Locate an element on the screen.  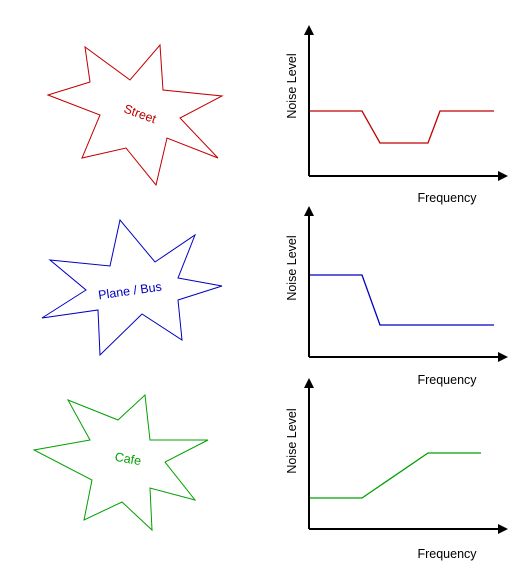
cafe-y-axis-label: Noise Level is located at coordinates (292, 440).